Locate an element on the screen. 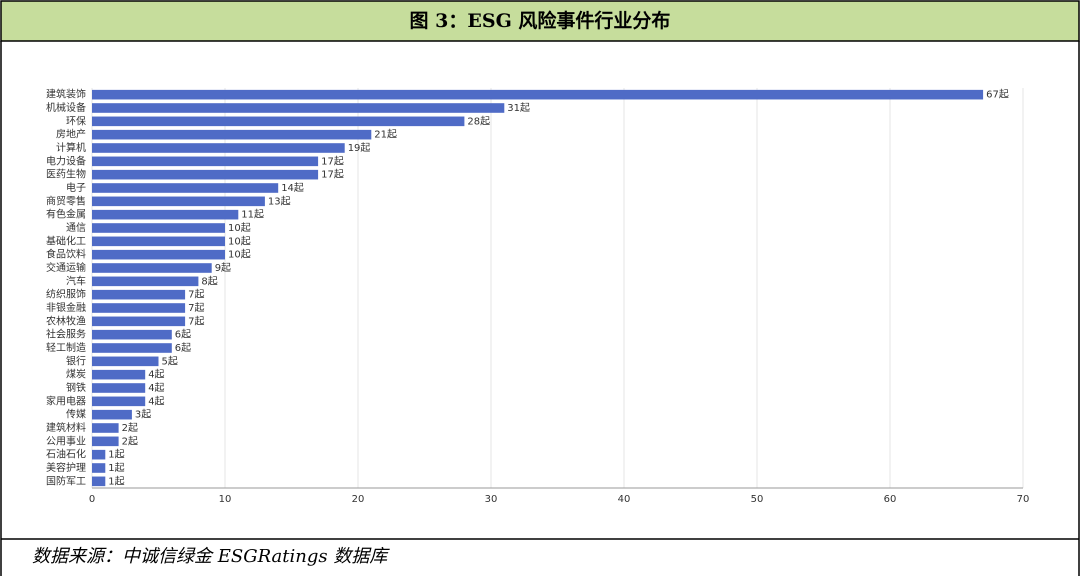 The image size is (1080, 580). x-tick-label: 40 is located at coordinates (624, 499).